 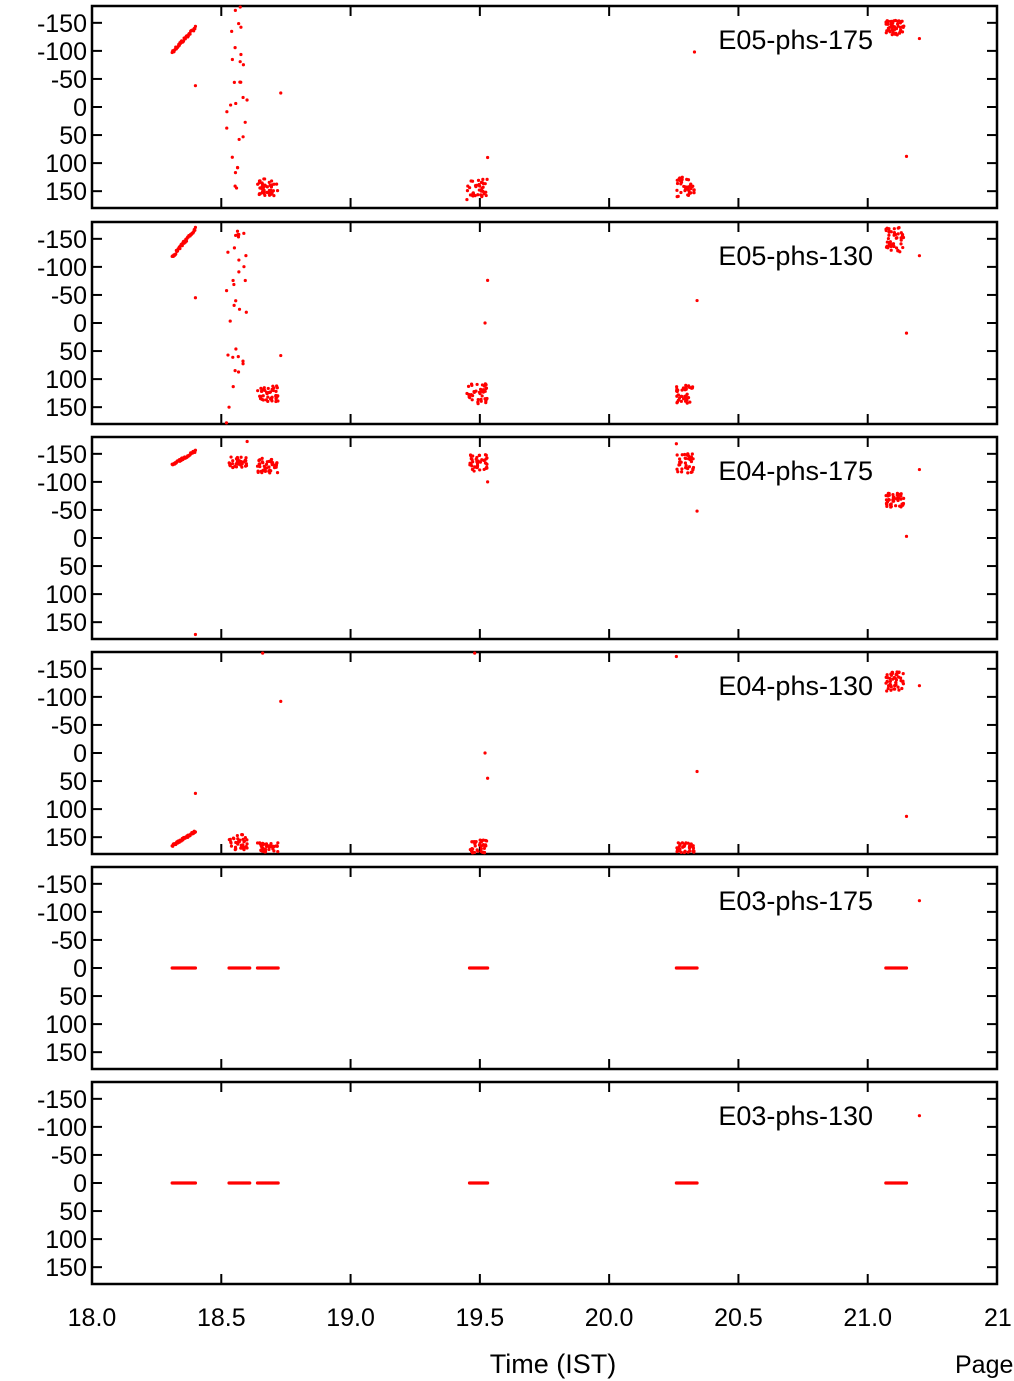 I want to click on panel-label: E05-phs-175, so click(x=795, y=40).